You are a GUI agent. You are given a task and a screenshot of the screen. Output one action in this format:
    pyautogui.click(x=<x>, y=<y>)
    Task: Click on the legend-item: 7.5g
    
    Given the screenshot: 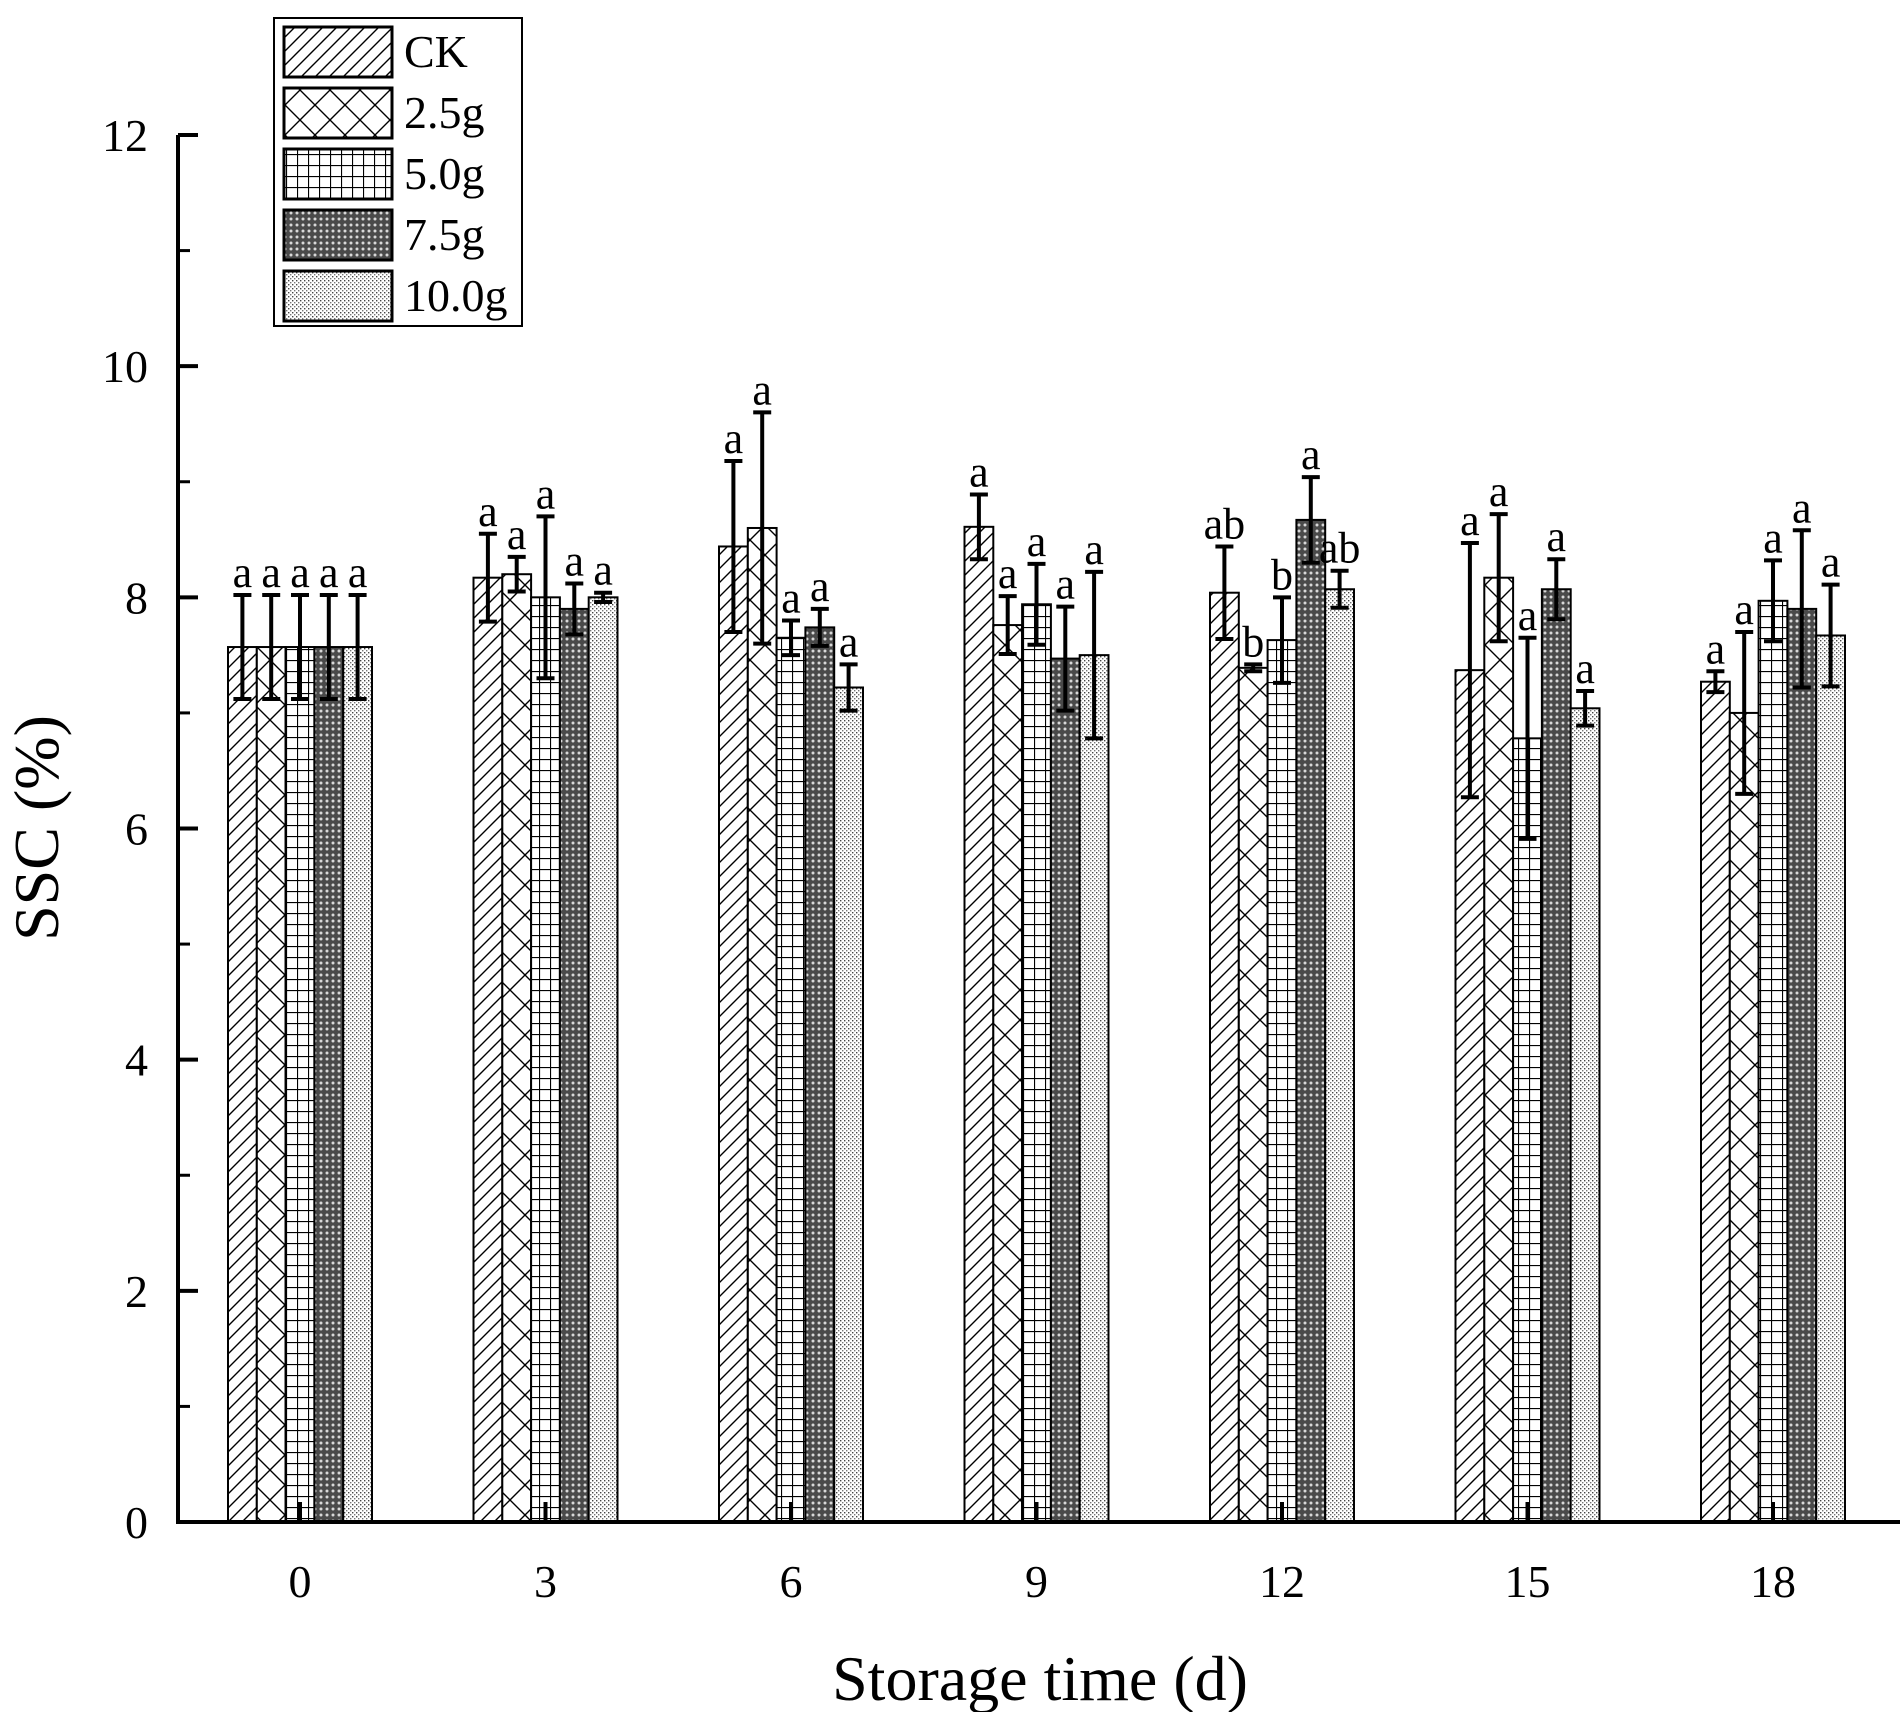 What is the action you would take?
    pyautogui.click(x=383, y=235)
    